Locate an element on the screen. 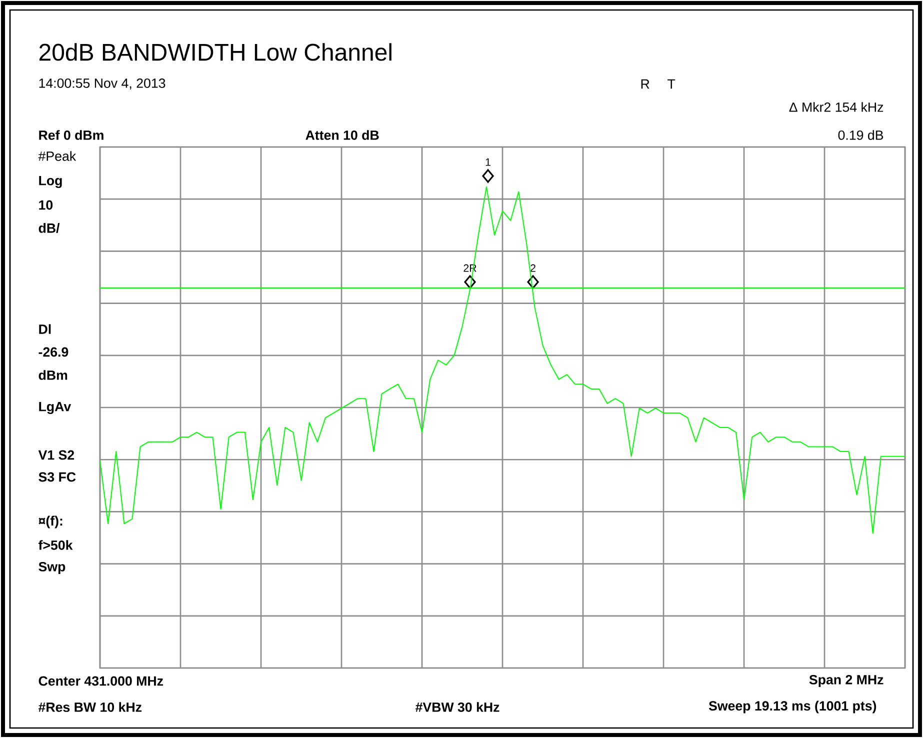 The image size is (923, 738). text: #VBW 30 kHz is located at coordinates (458, 707).